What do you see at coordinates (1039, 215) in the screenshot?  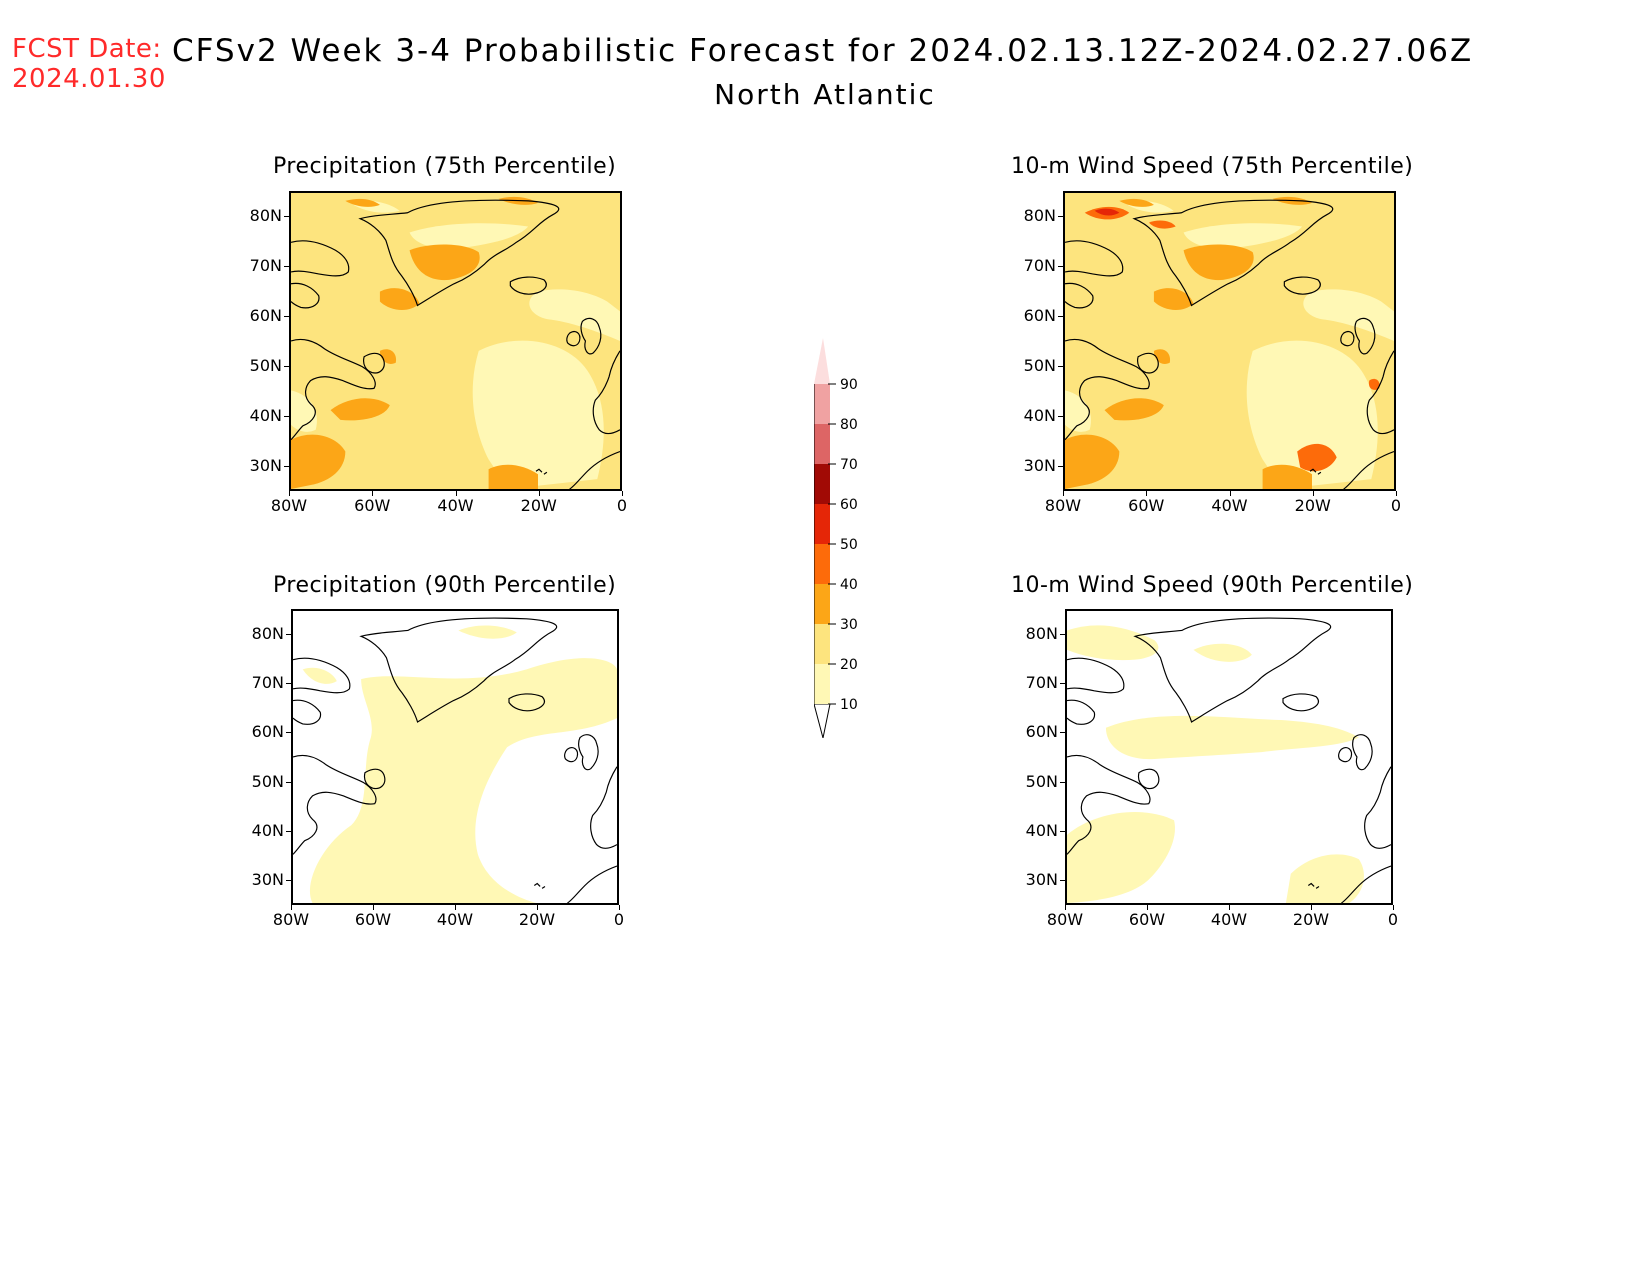 I see `lat-label-1-0: 80N` at bounding box center [1039, 215].